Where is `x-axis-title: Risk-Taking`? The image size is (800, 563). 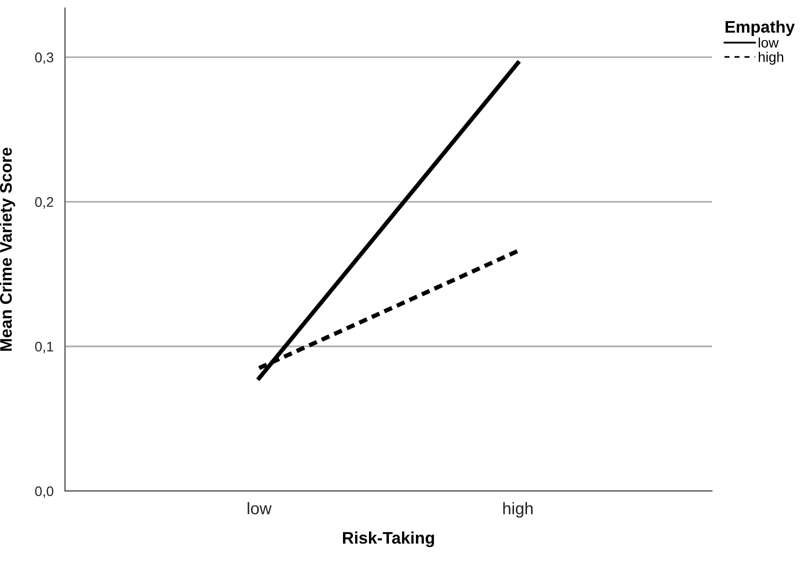 x-axis-title: Risk-Taking is located at coordinates (388, 540).